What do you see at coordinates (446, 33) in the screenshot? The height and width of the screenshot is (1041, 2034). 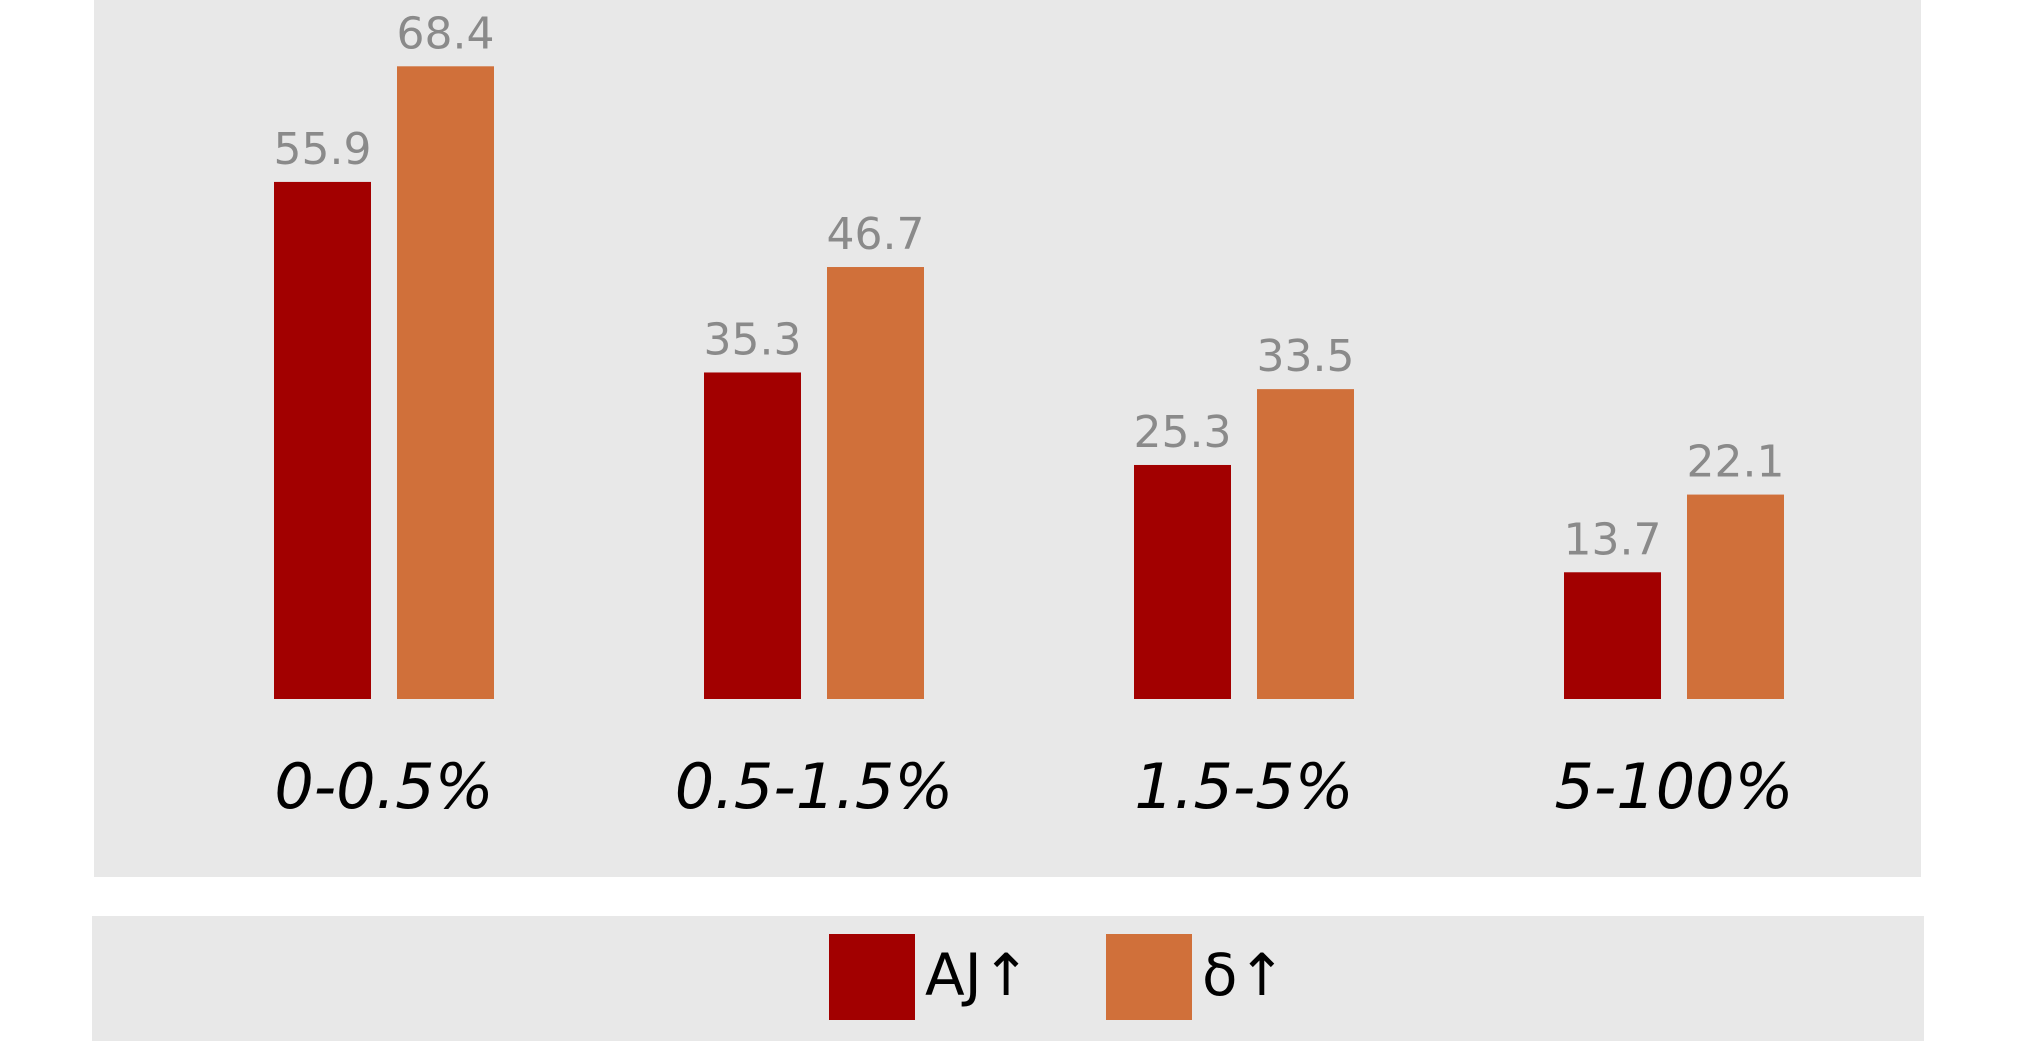 I see `value-label: 68.4` at bounding box center [446, 33].